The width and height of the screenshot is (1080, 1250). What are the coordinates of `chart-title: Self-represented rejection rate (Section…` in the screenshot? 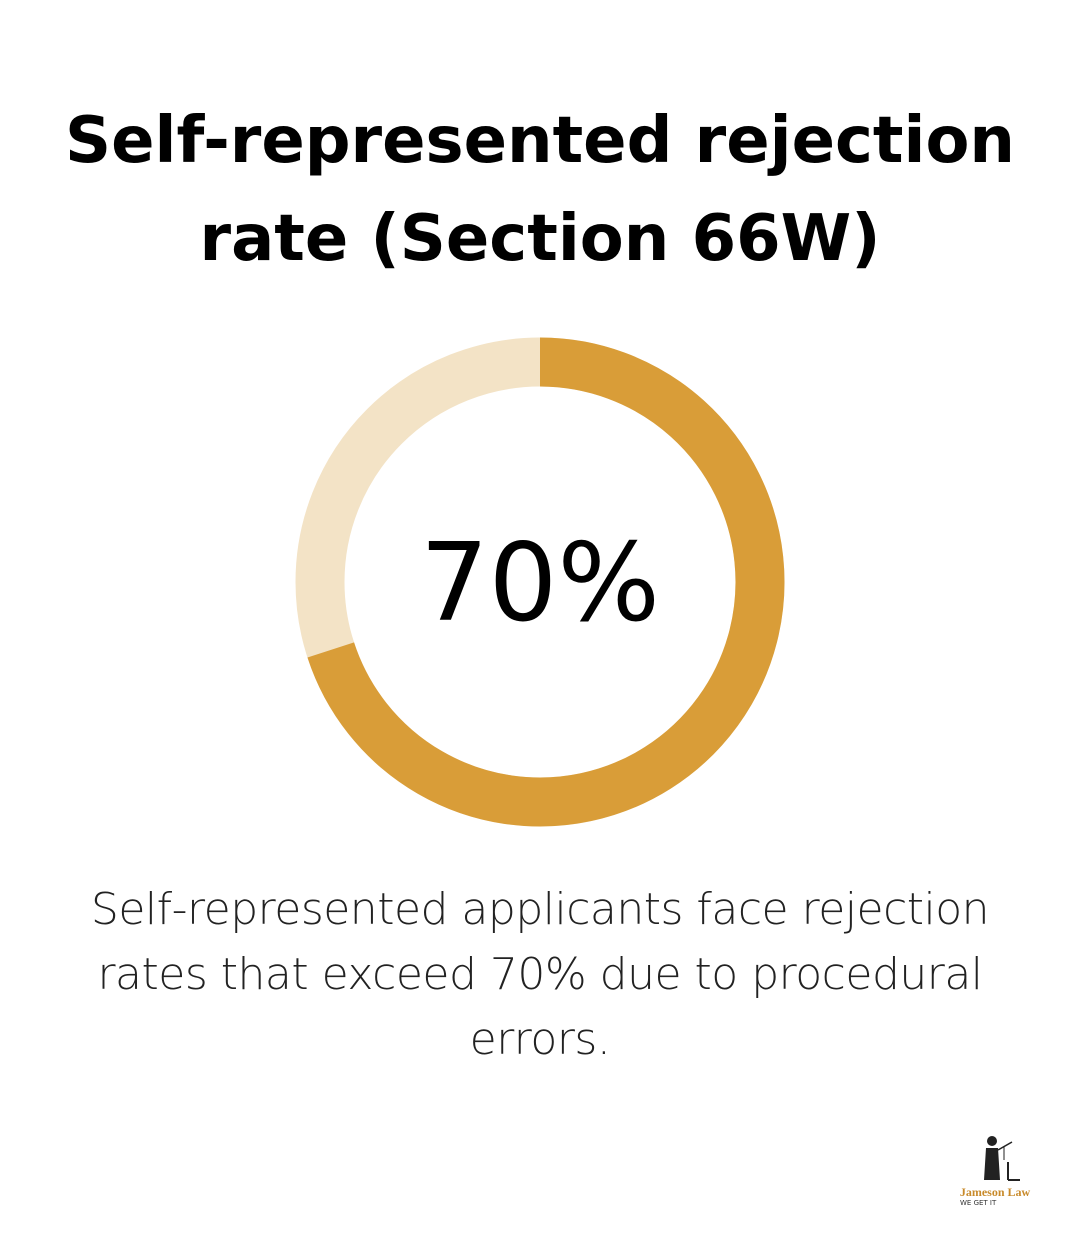 It's located at (540, 190).